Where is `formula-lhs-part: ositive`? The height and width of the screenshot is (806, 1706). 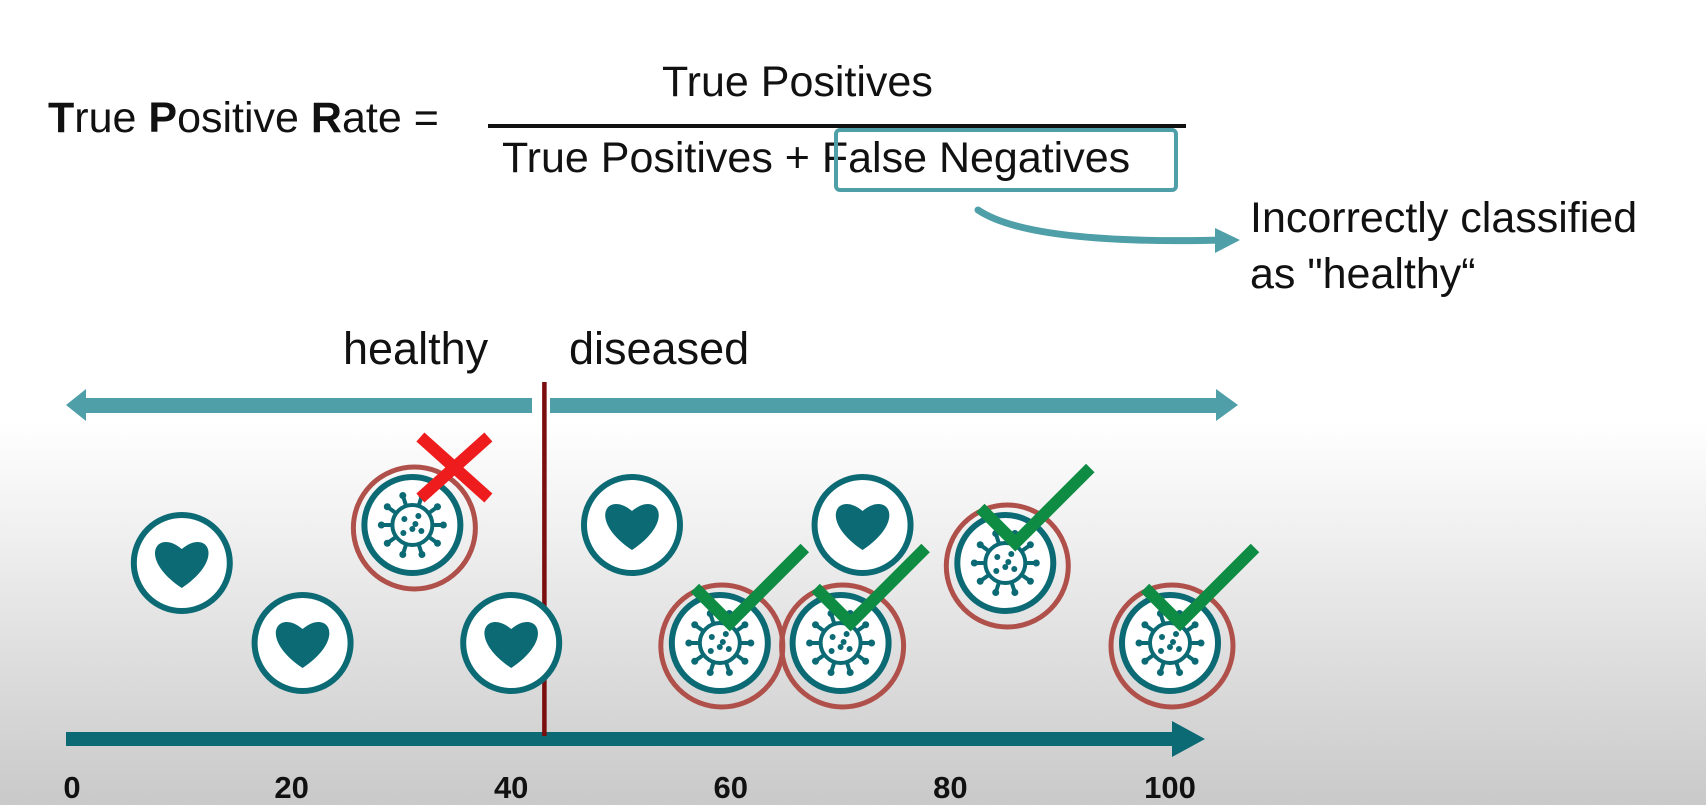 formula-lhs-part: ositive is located at coordinates (244, 118).